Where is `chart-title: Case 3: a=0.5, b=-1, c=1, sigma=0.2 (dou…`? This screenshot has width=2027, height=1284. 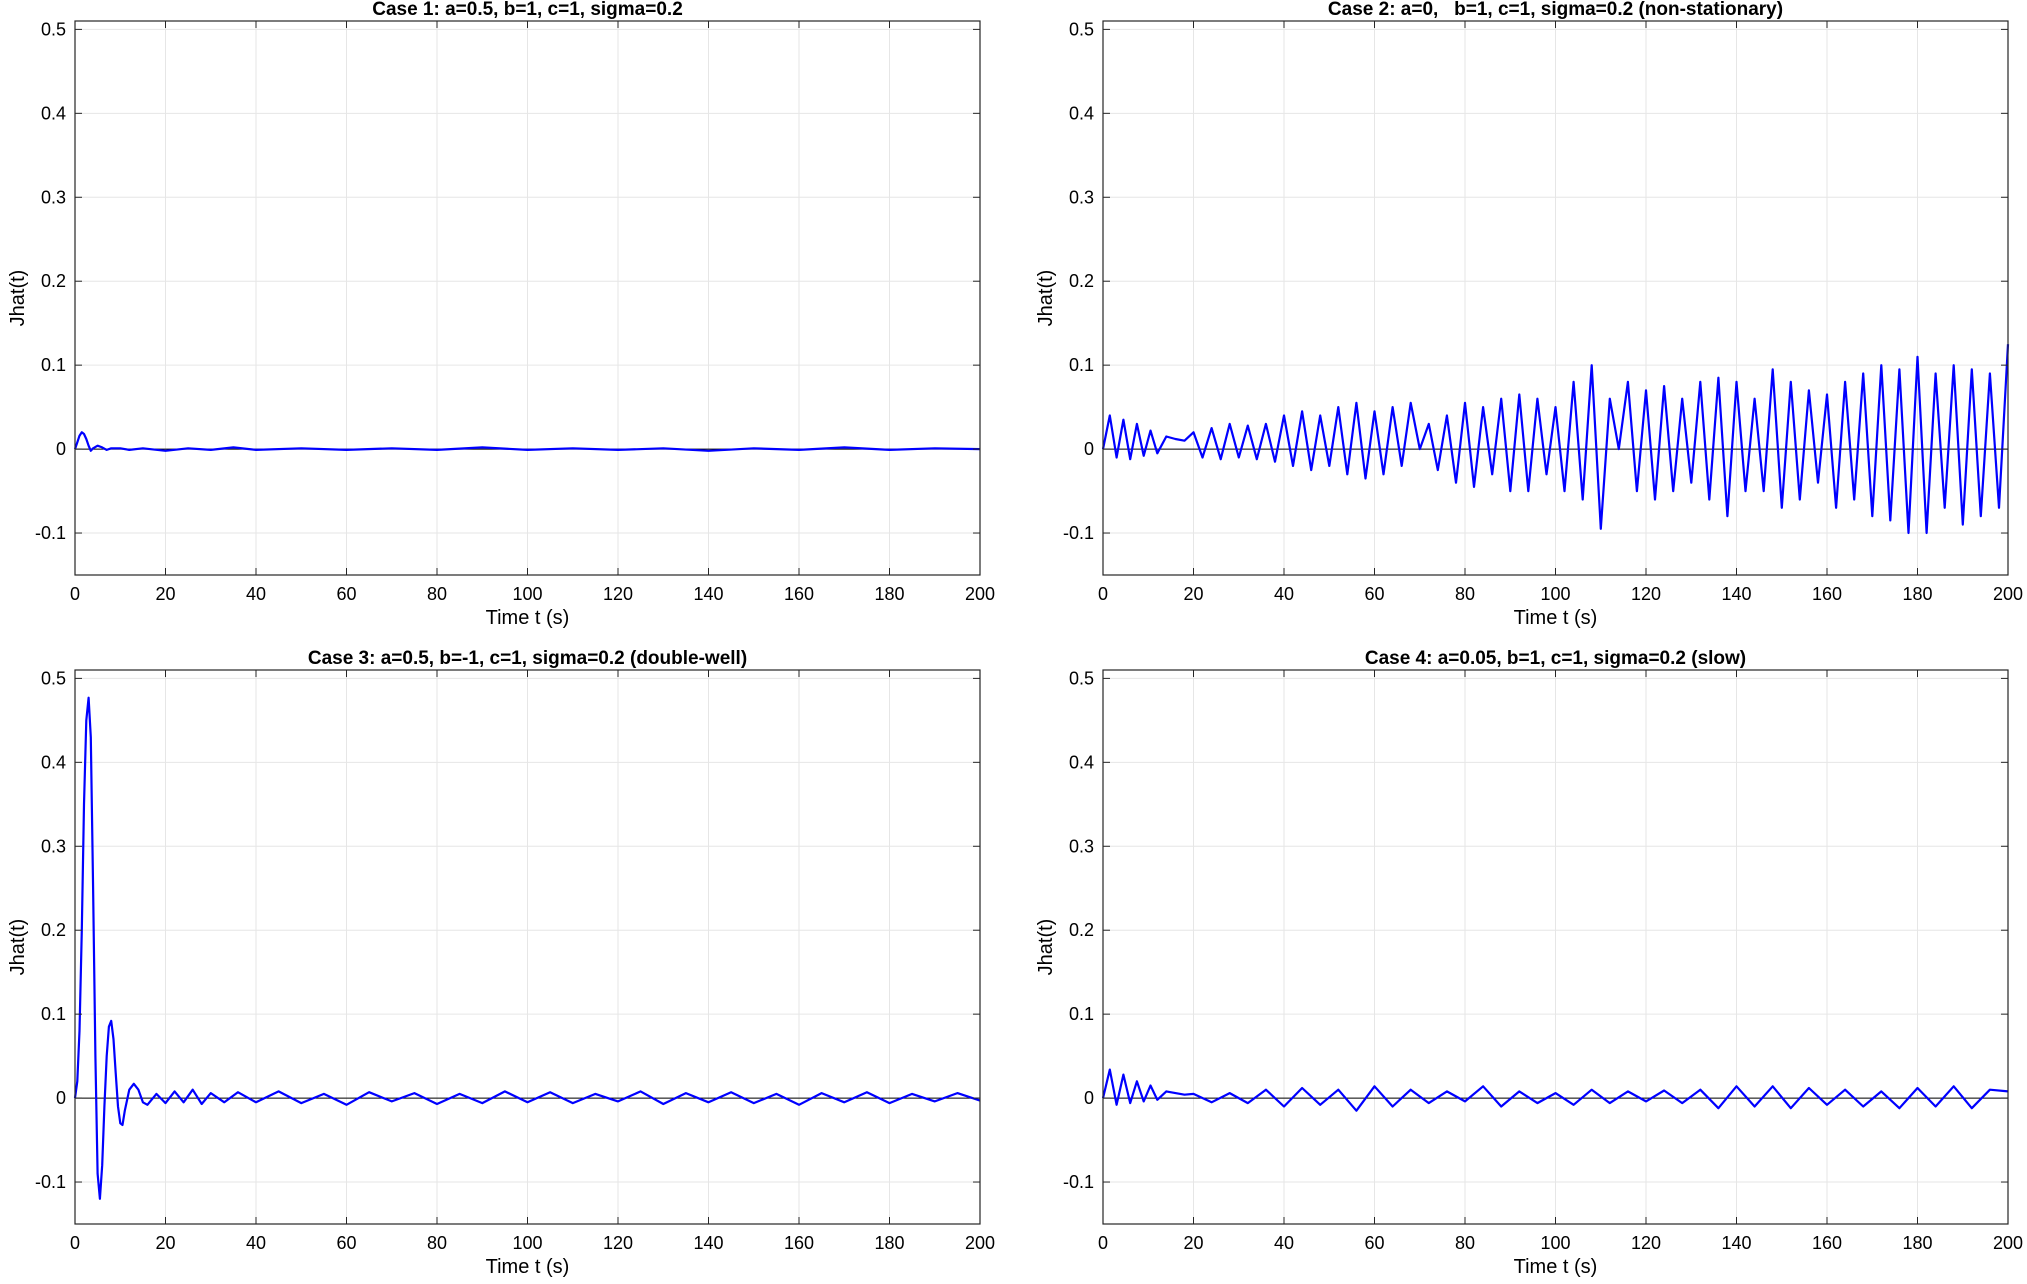 chart-title: Case 3: a=0.5, b=-1, c=1, sigma=0.2 (dou… is located at coordinates (527, 658).